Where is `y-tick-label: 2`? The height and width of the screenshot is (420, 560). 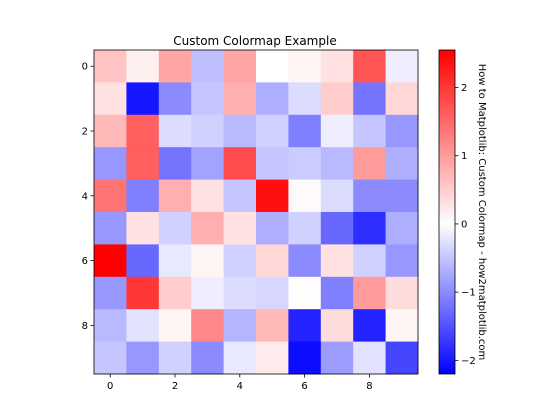 y-tick-label: 2 is located at coordinates (85, 132).